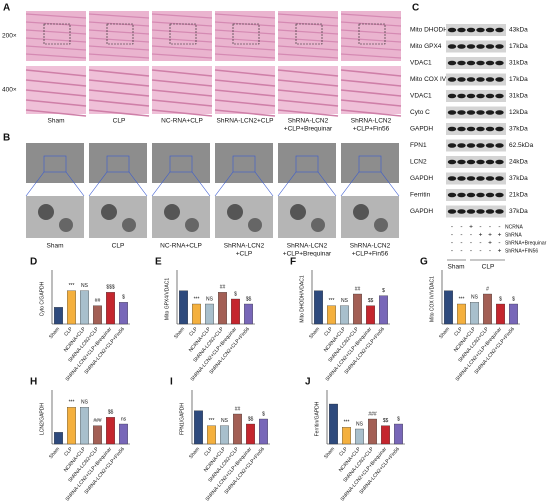  I want to click on mitochondrion, so click(129, 225).